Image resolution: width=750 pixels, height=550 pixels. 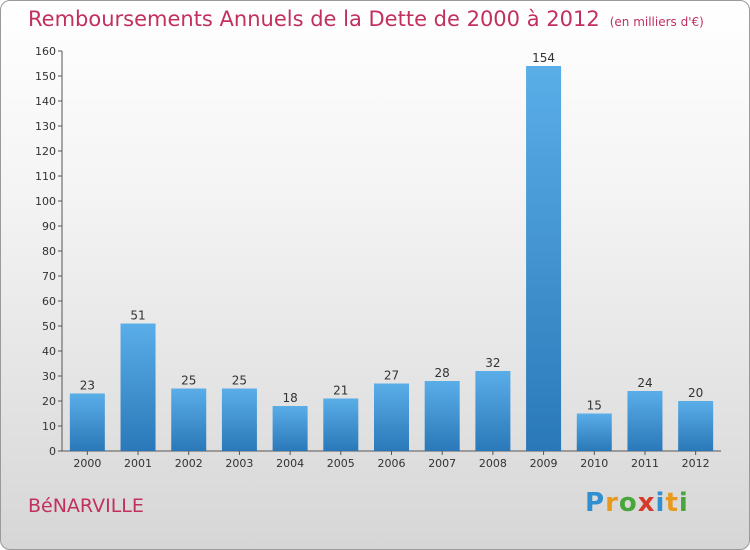 I want to click on x-tick-label: 2004, so click(x=290, y=463).